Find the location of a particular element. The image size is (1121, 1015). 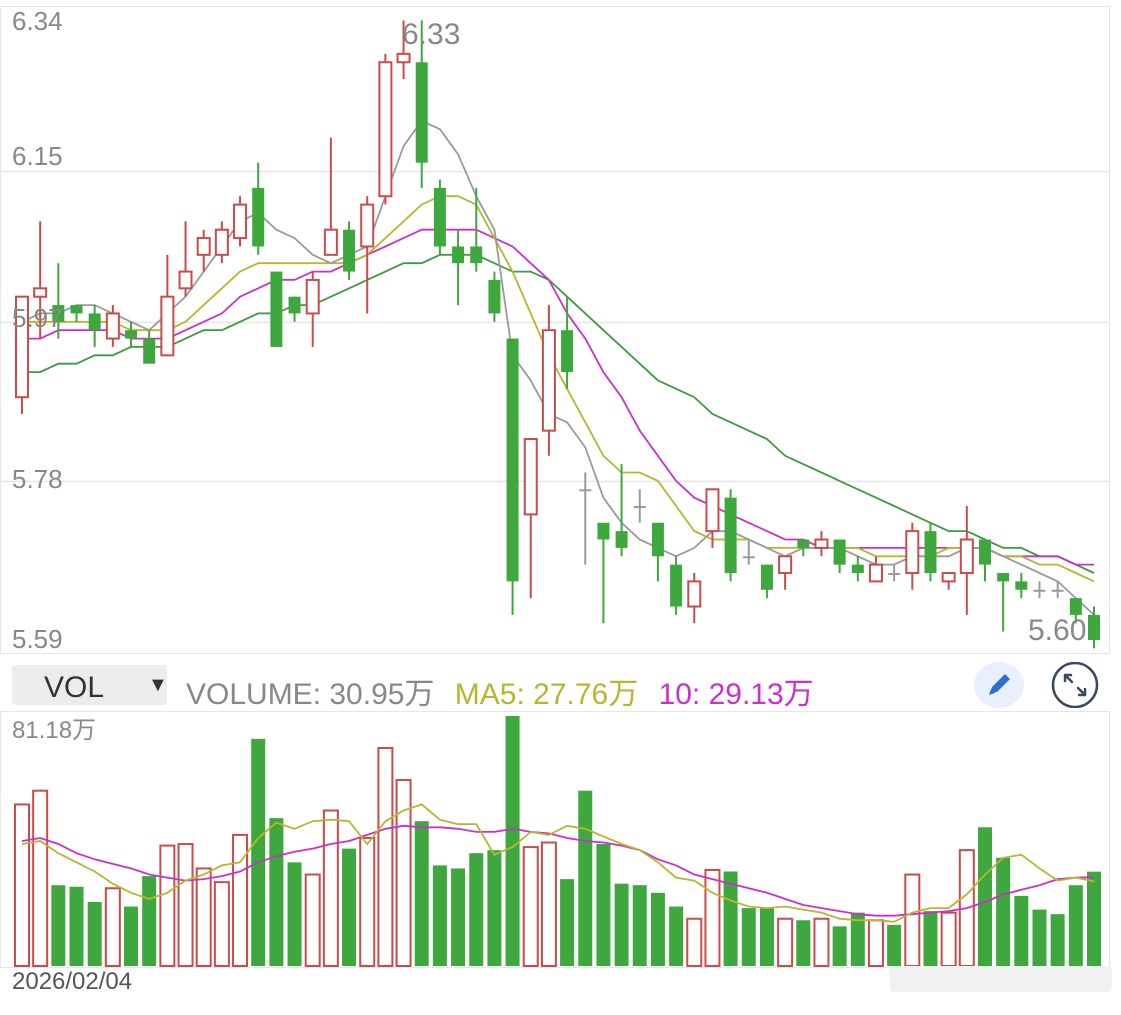

y-label-6.15: 6.15 is located at coordinates (37, 156).